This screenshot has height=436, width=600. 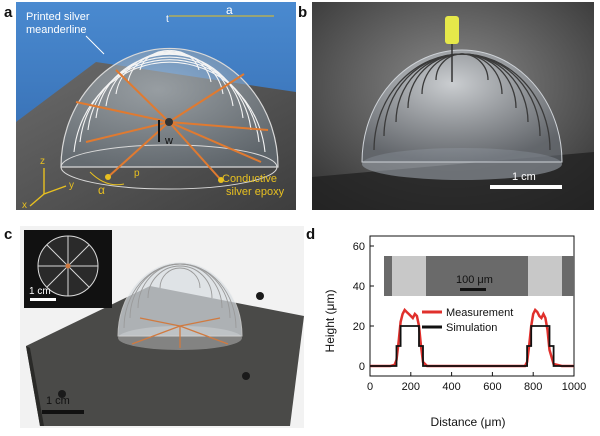 What do you see at coordinates (169, 167) in the screenshot?
I see `dome-base-rim` at bounding box center [169, 167].